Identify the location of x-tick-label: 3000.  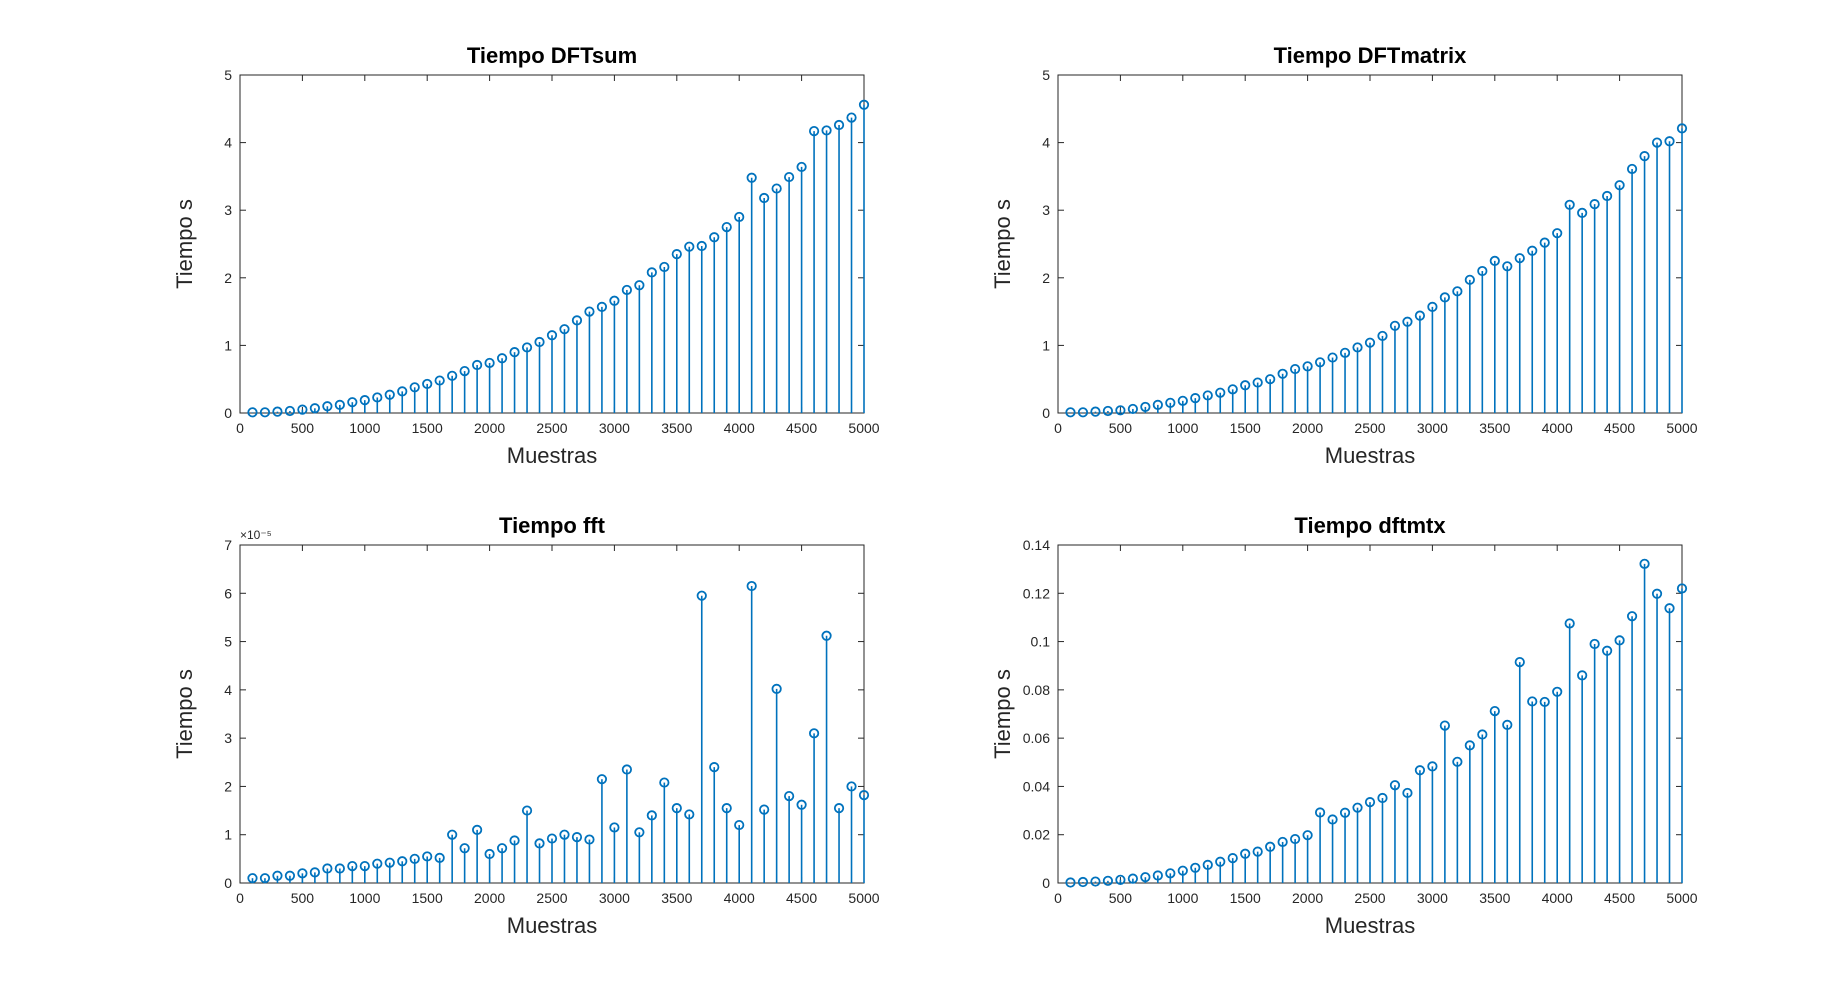
(1432, 428).